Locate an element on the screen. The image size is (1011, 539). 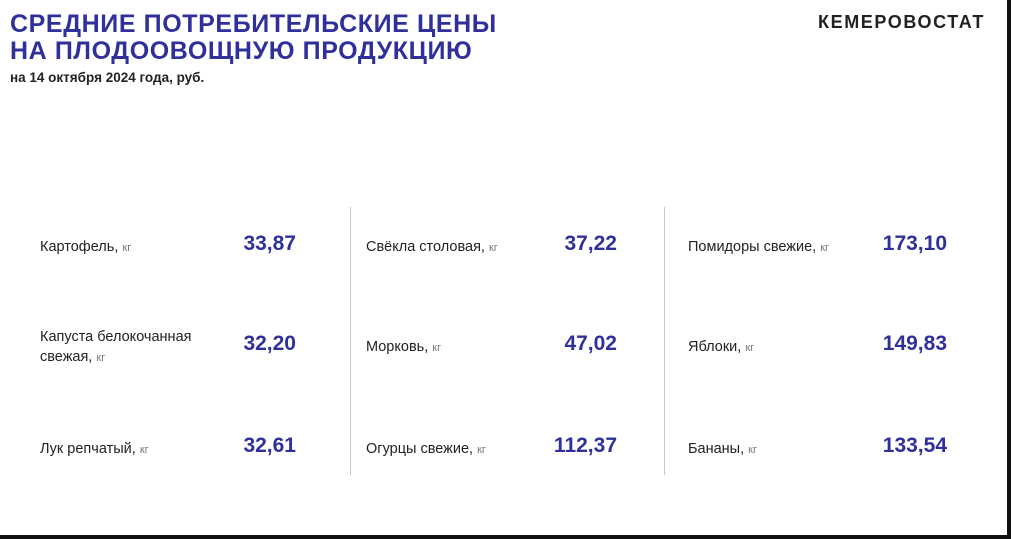
product-price: 133,54 is located at coordinates (914, 445).